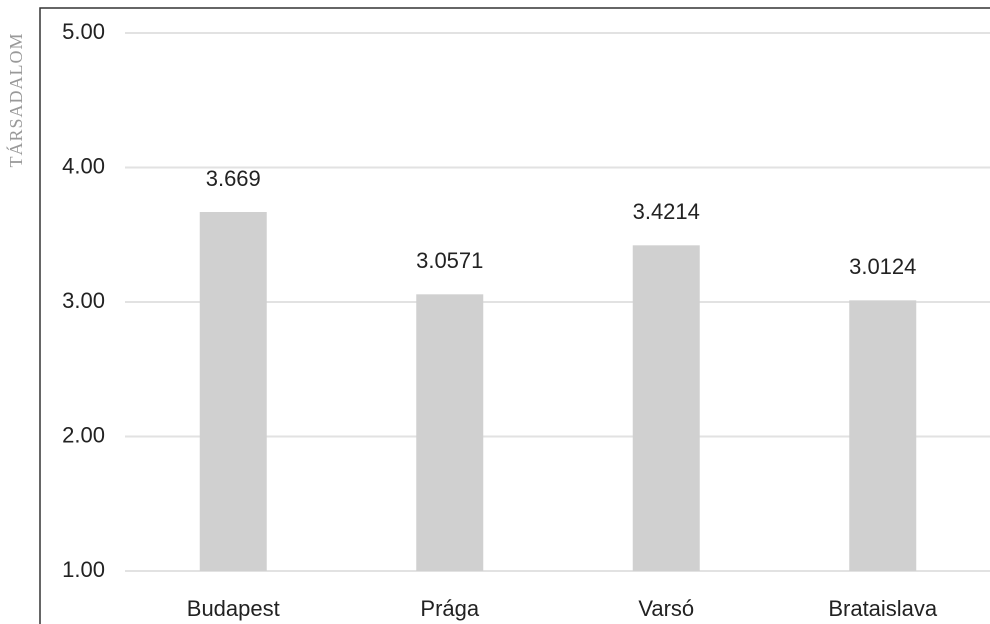 Image resolution: width=990 pixels, height=624 pixels. I want to click on y-tick-label: 3.00, so click(83, 300).